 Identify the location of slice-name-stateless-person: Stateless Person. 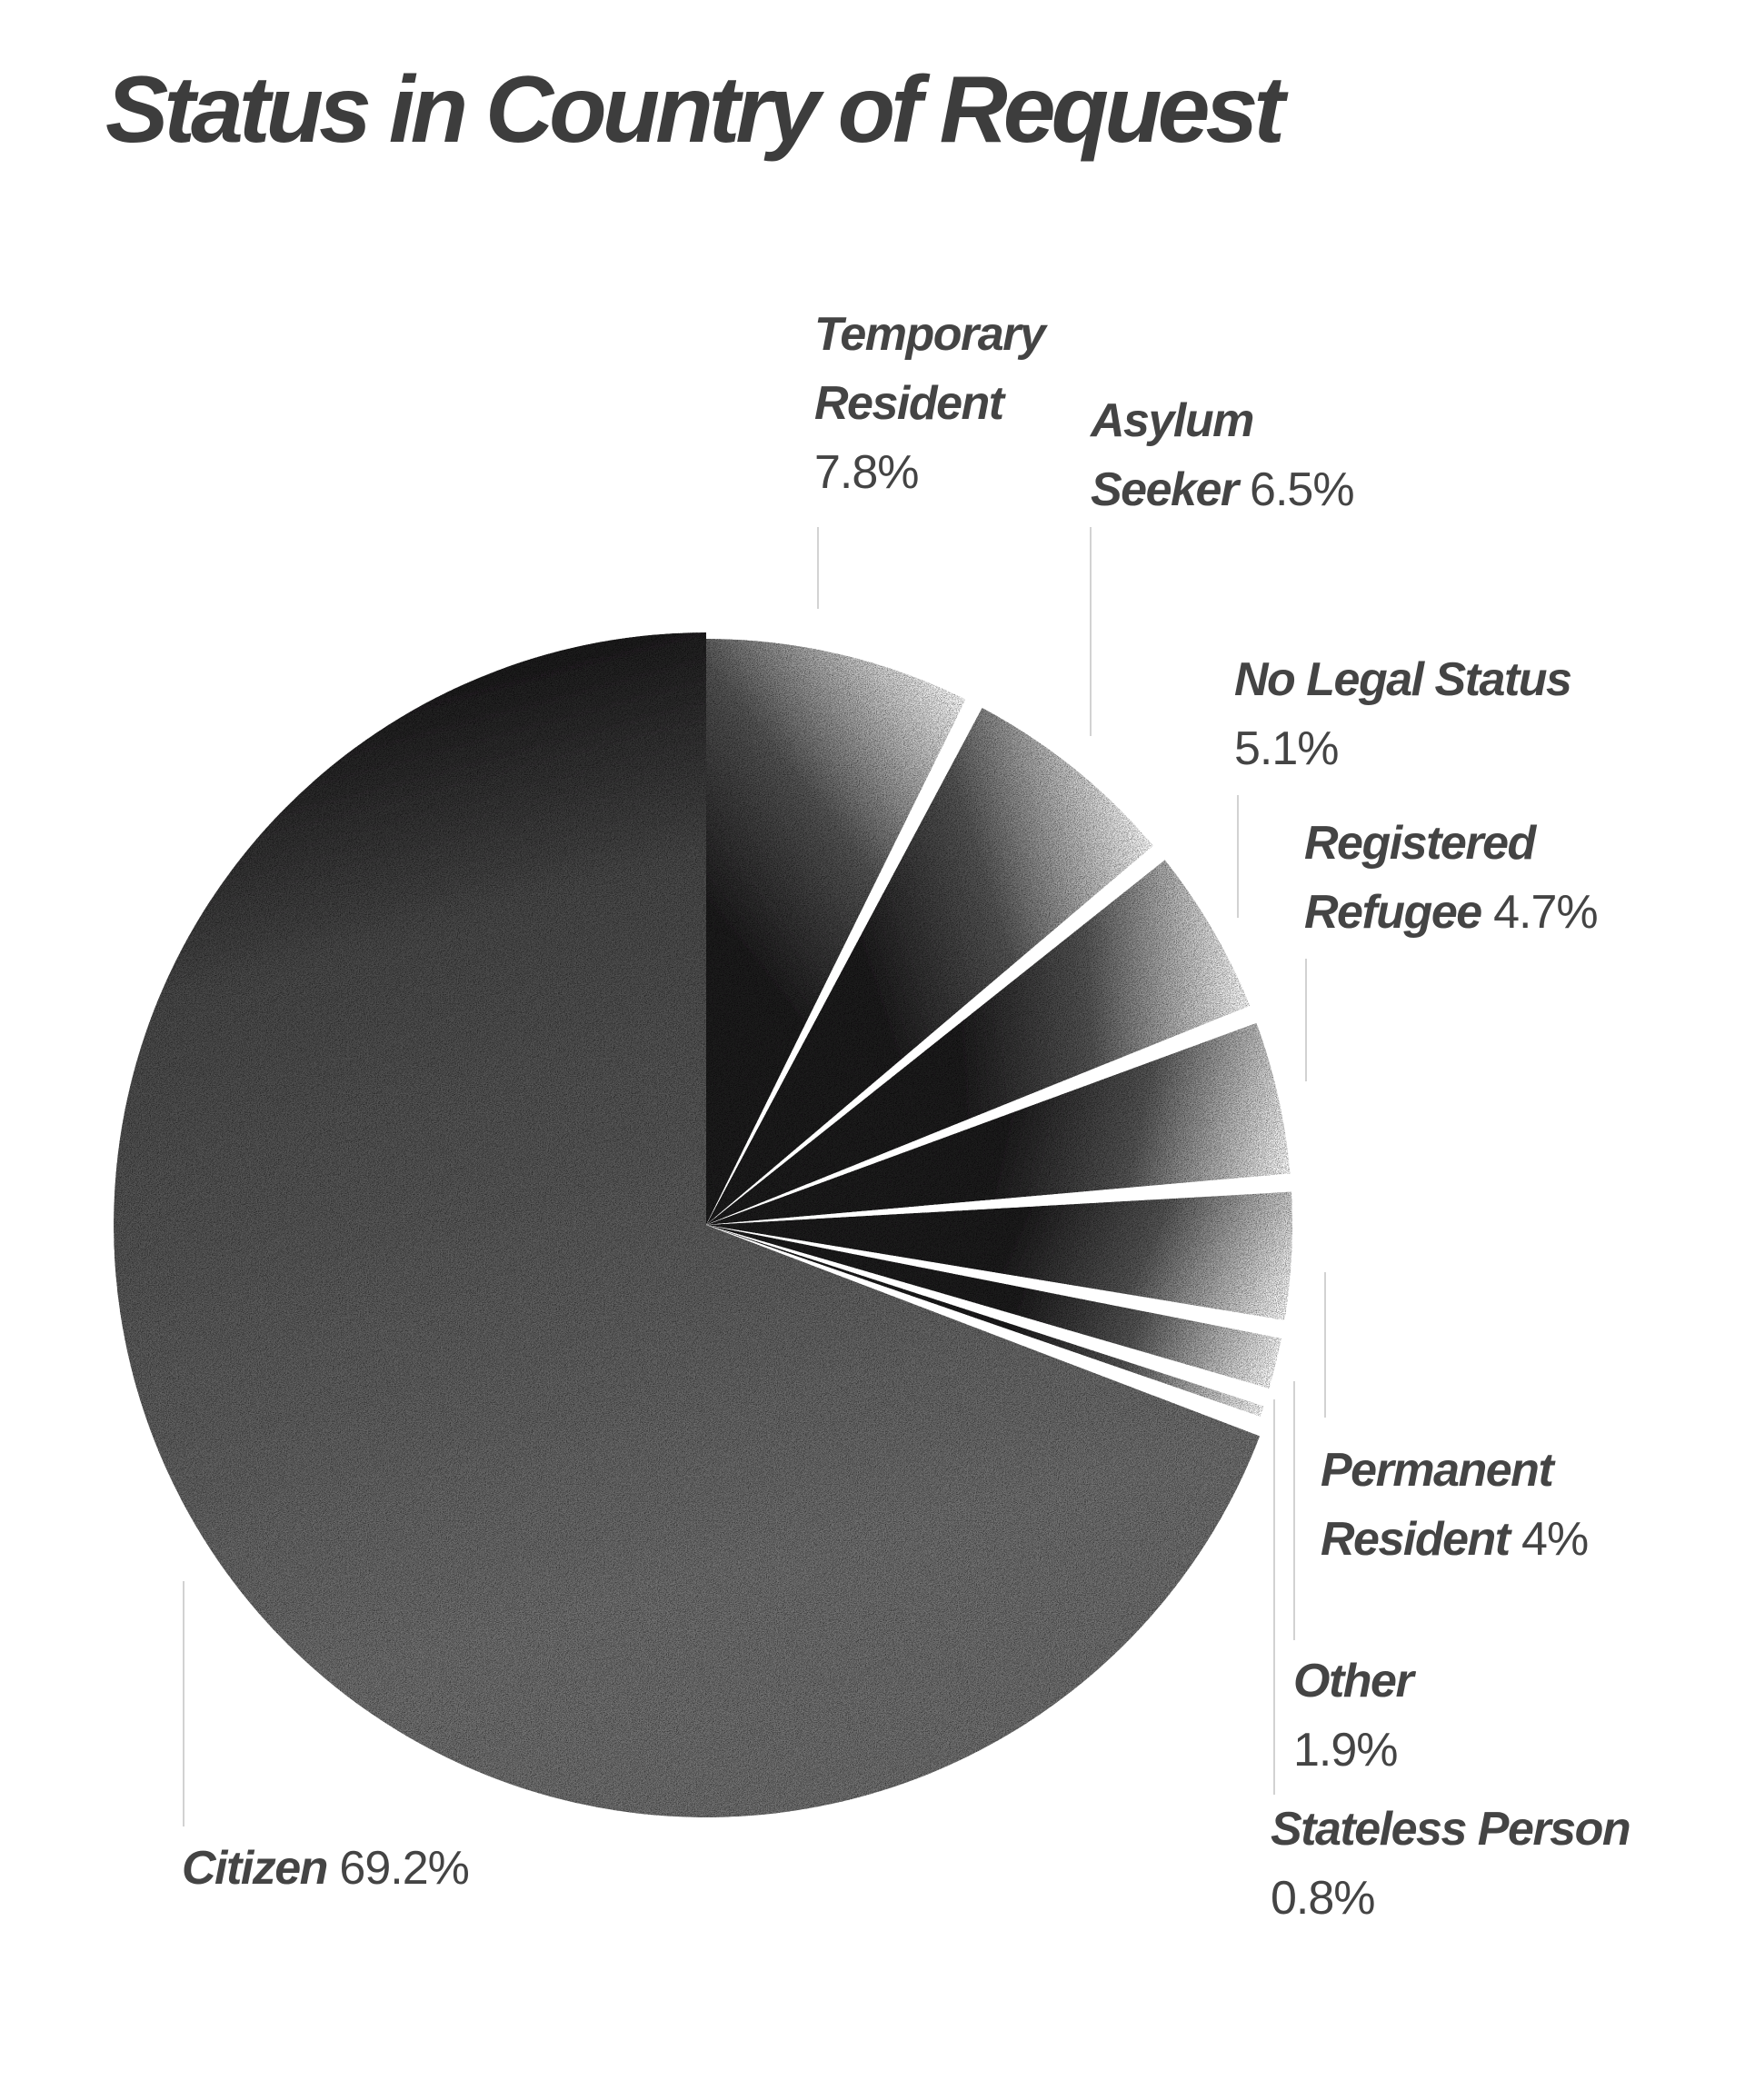
(1450, 1829).